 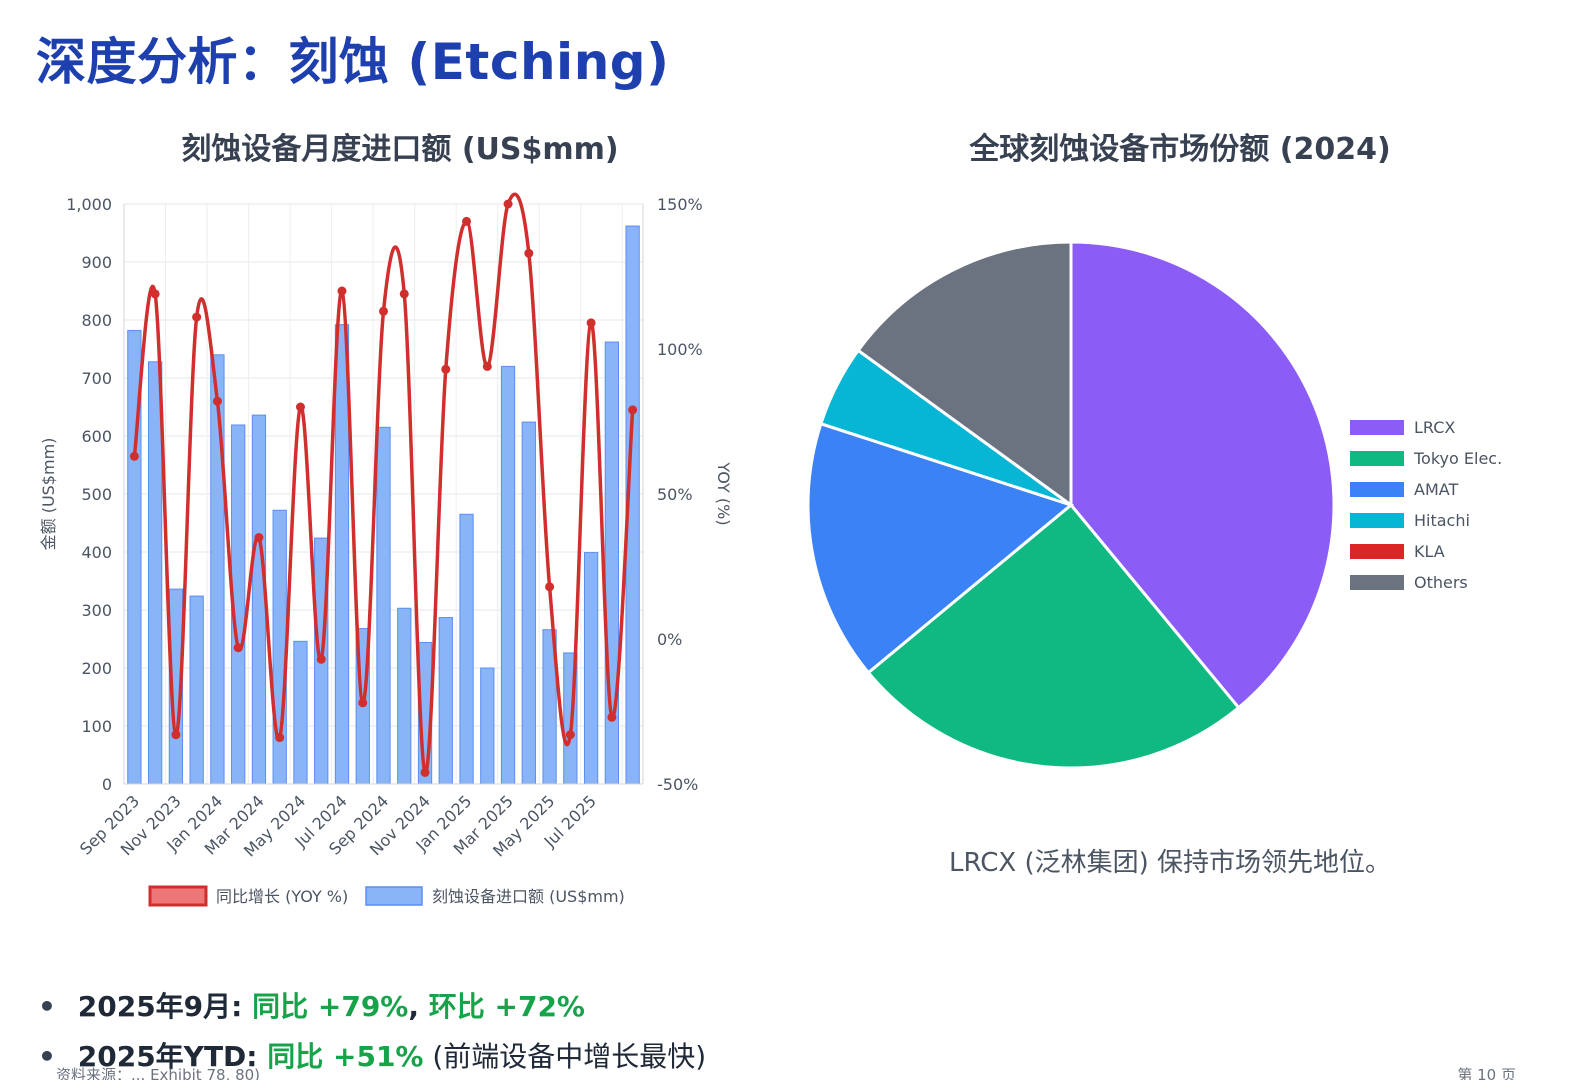 I want to click on bullet-label: 2025年9月:, so click(x=160, y=1006).